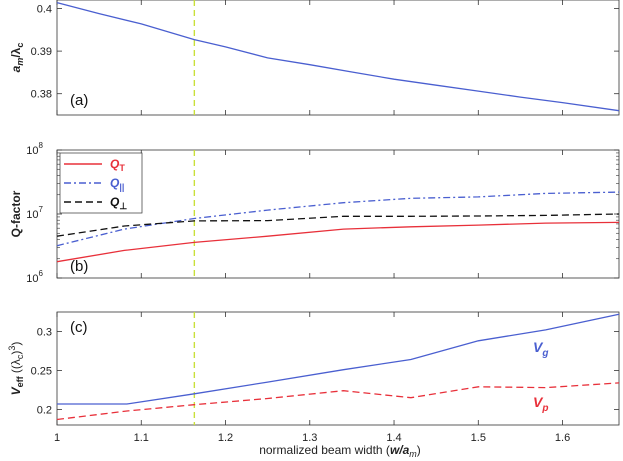  What do you see at coordinates (393, 438) in the screenshot?
I see `x-tick-label: 1.4` at bounding box center [393, 438].